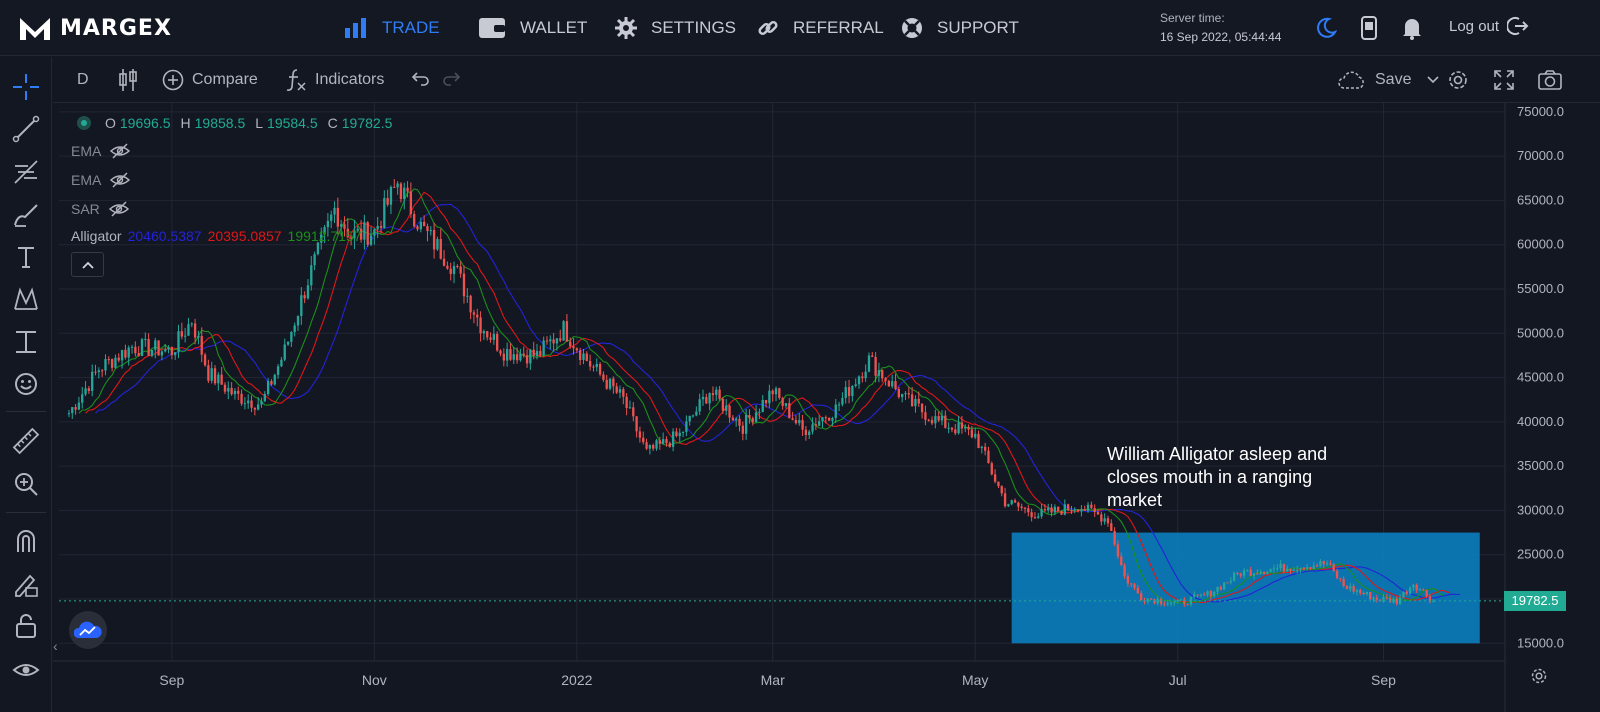 Image resolution: width=1600 pixels, height=712 pixels. I want to click on stay-in-drawing-tool, so click(26, 584).